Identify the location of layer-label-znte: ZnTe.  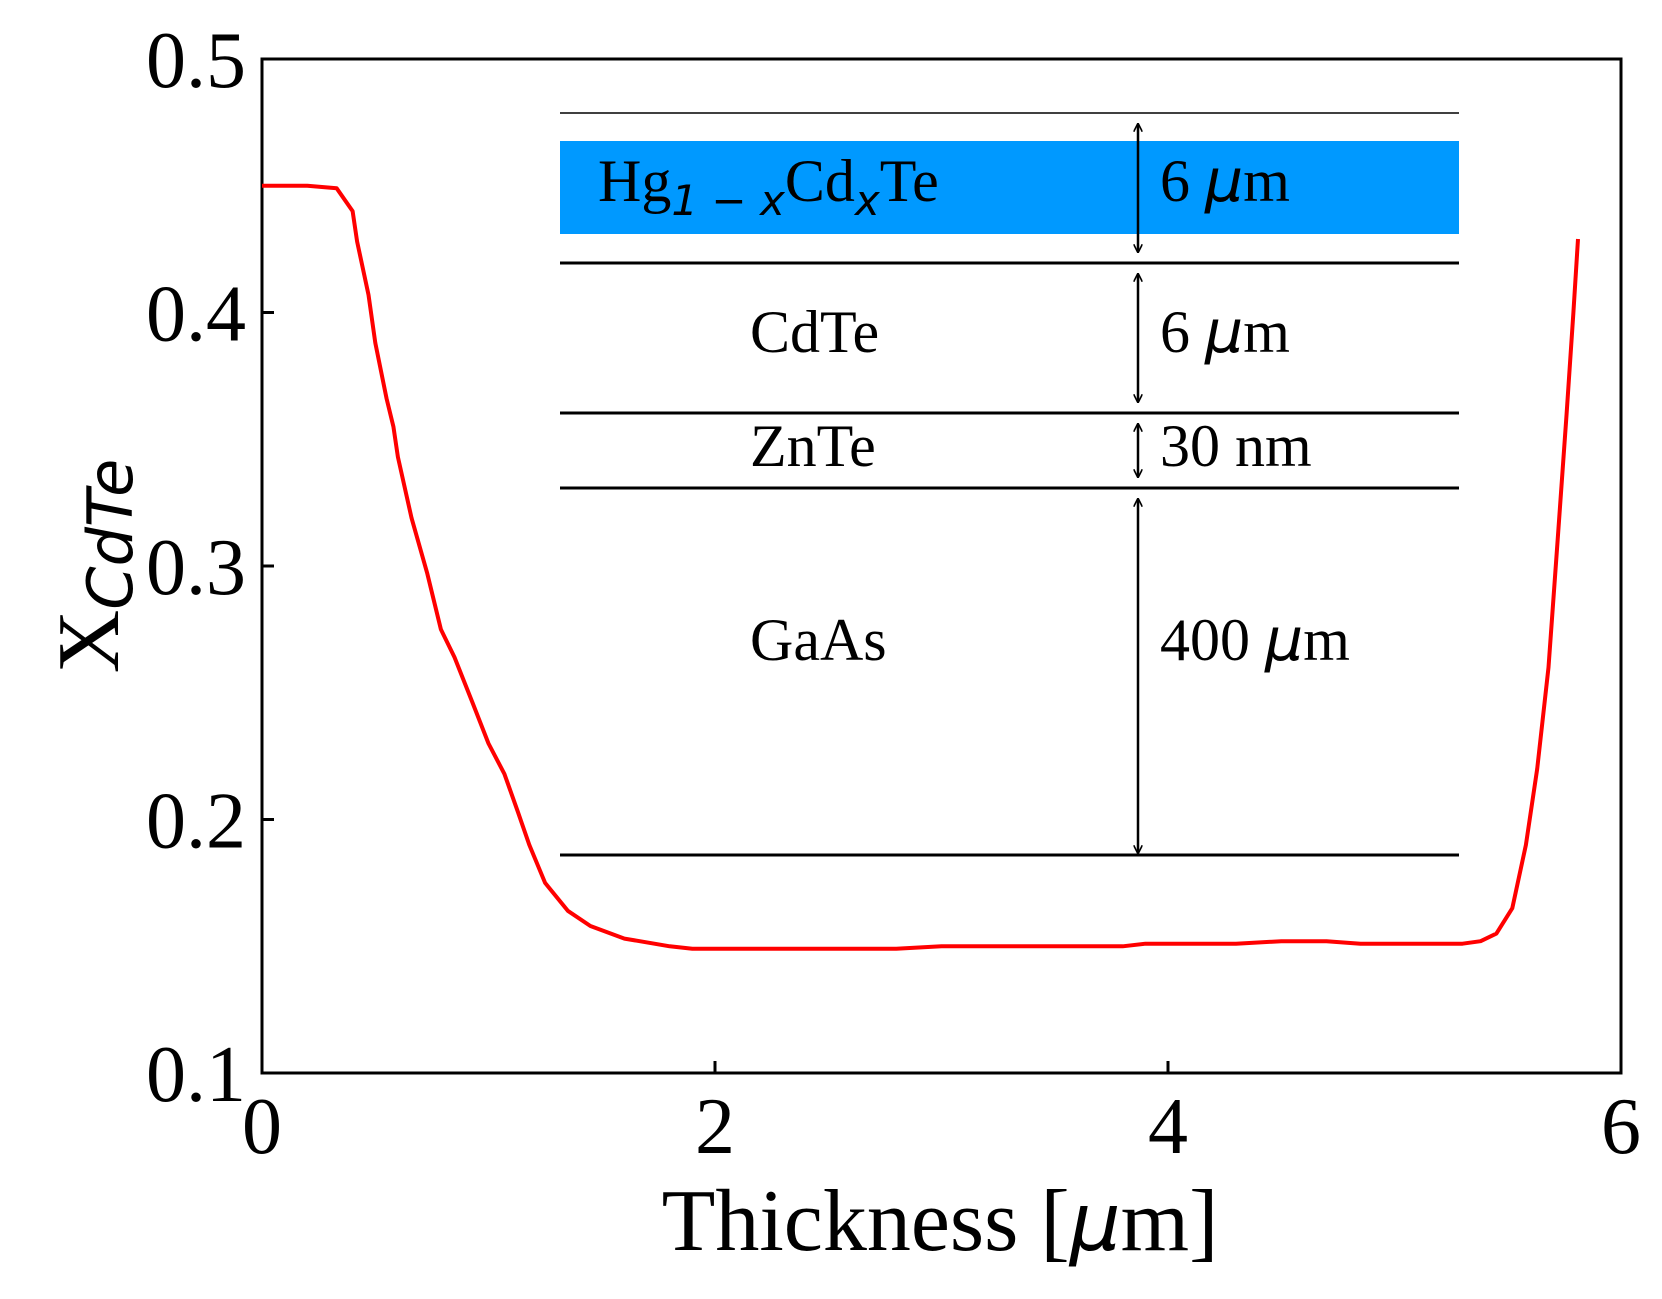
(813, 446).